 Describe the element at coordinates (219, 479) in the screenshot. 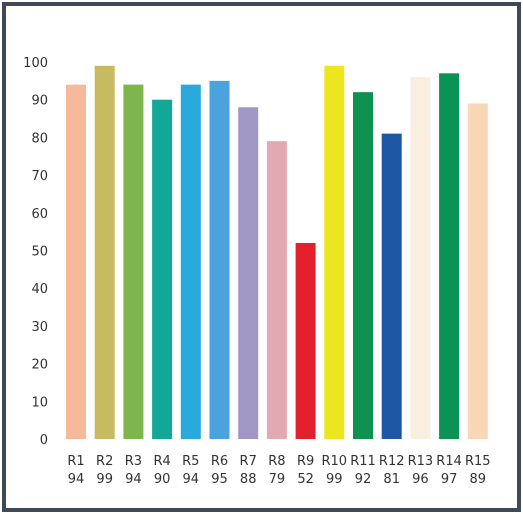

I see `data-label: 95` at that location.